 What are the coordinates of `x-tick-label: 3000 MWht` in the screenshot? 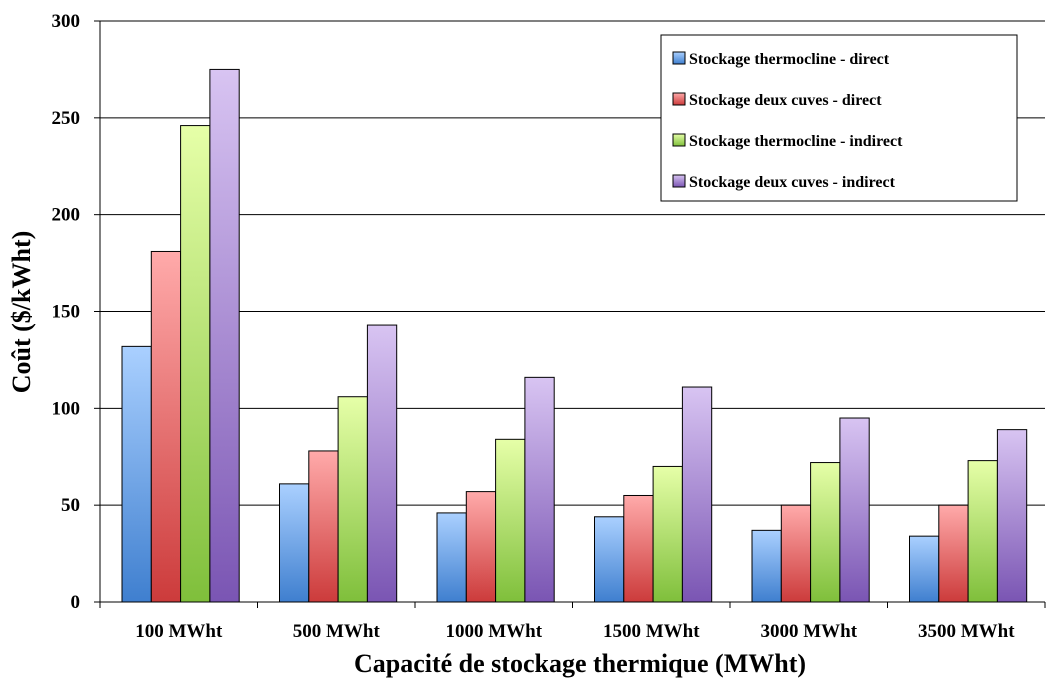 It's located at (808, 631).